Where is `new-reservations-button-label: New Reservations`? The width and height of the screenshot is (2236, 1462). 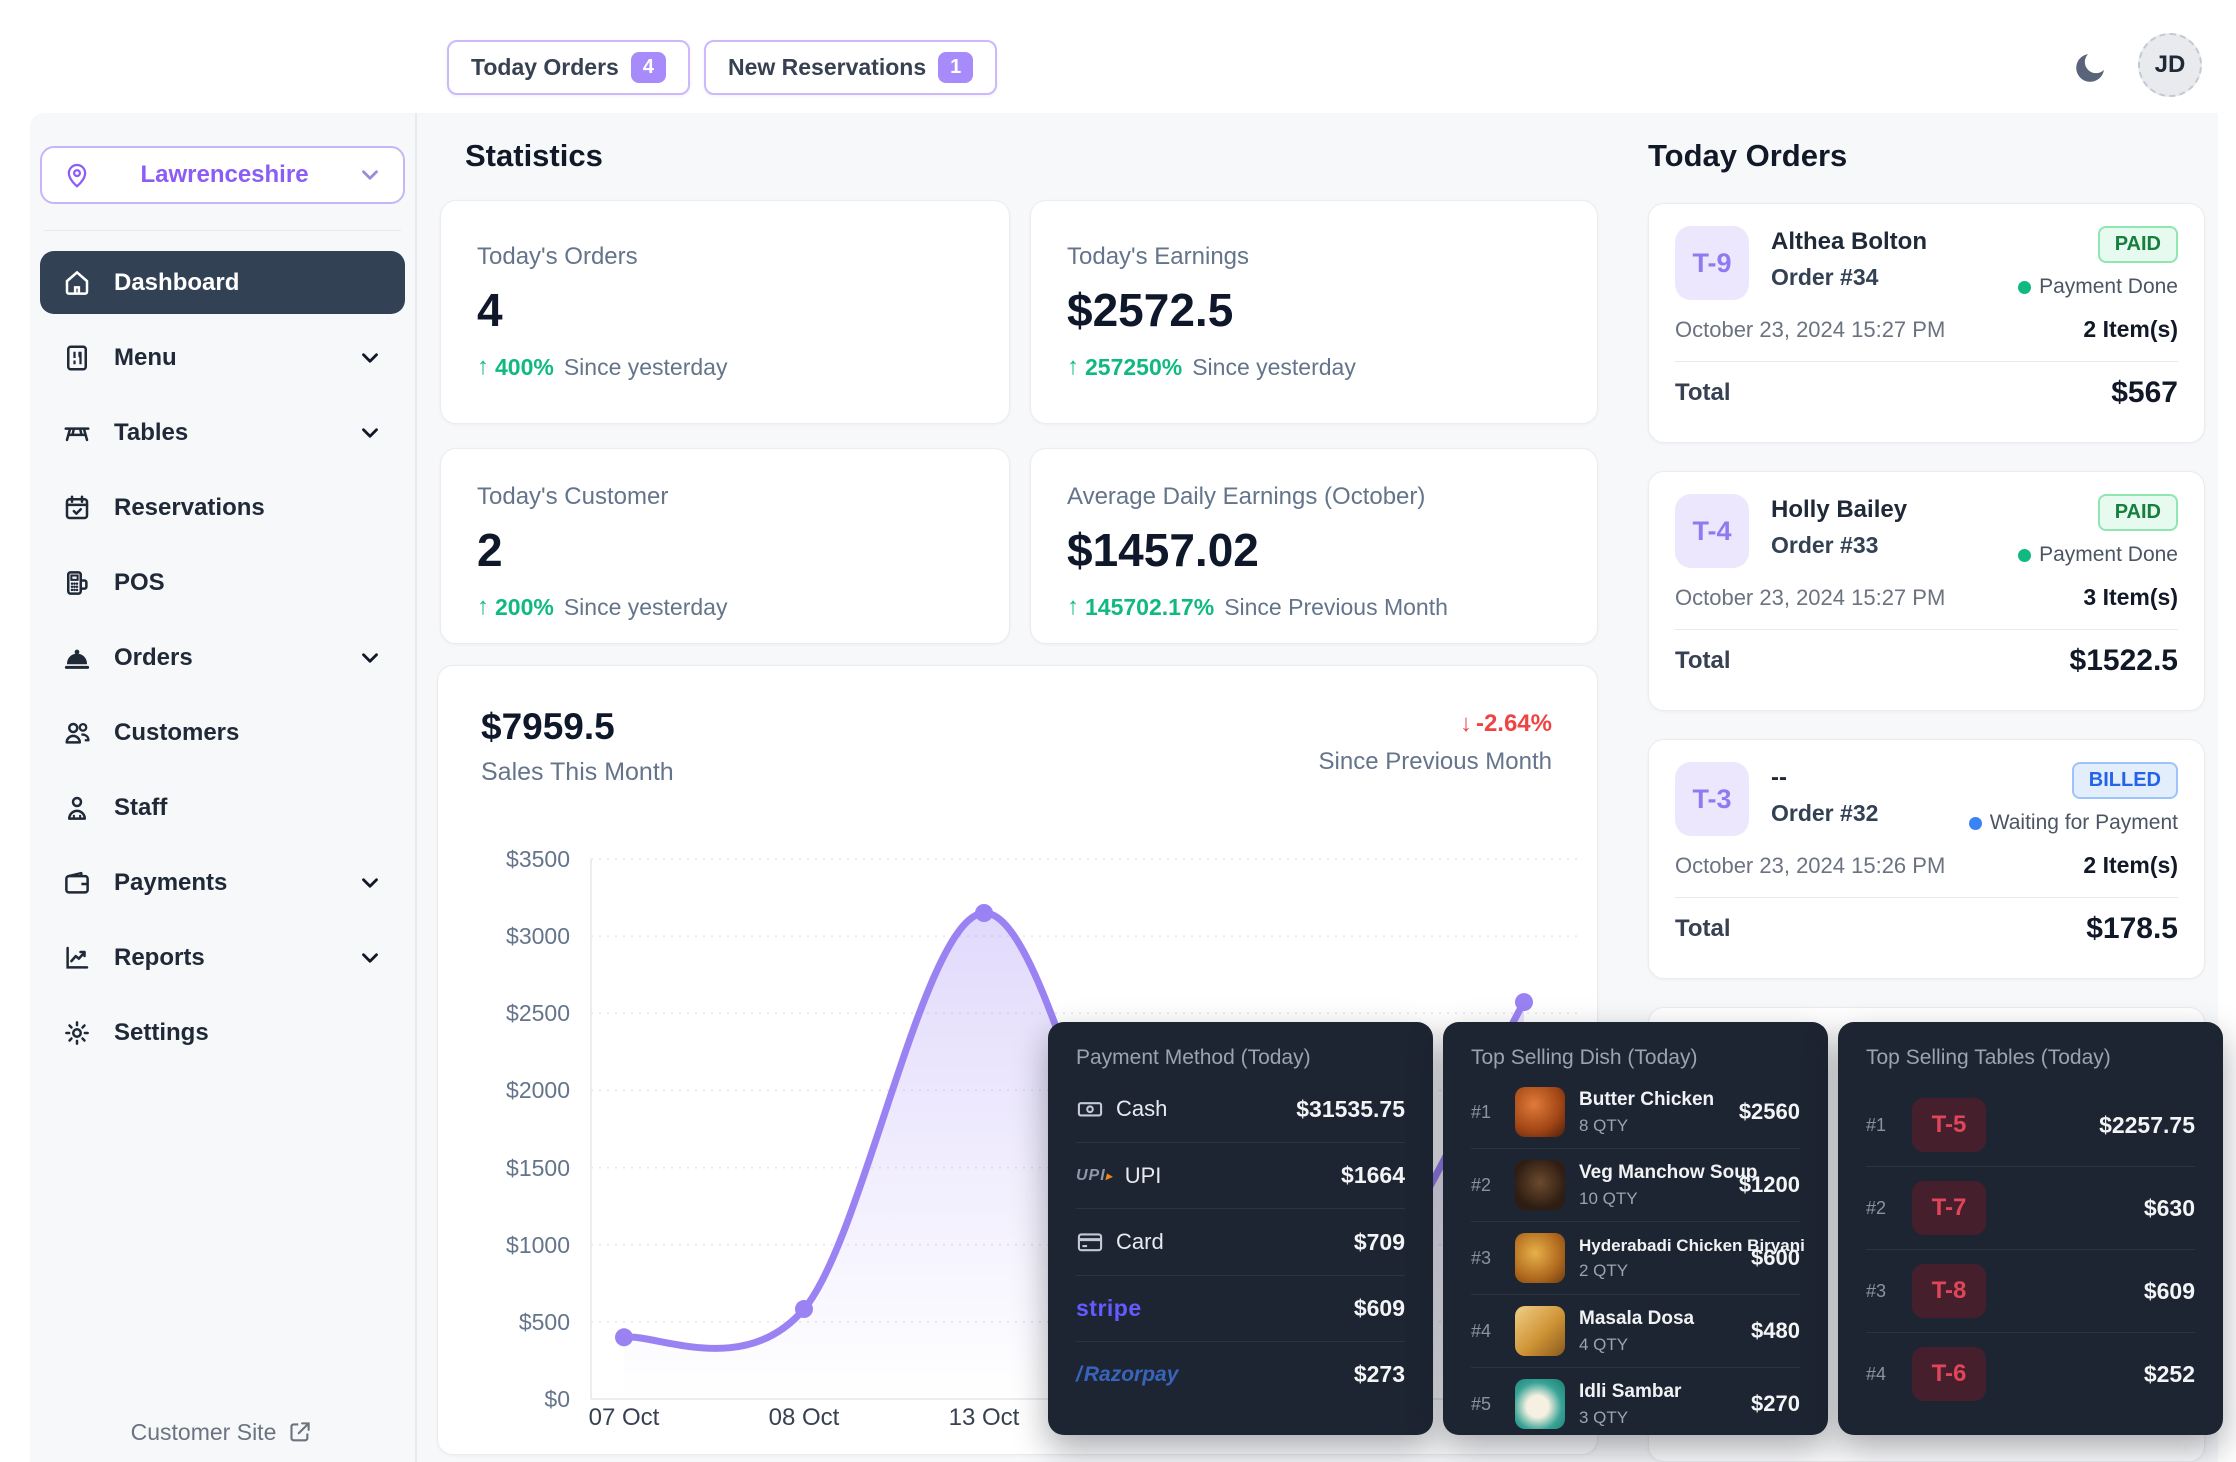 new-reservations-button-label: New Reservations is located at coordinates (827, 67).